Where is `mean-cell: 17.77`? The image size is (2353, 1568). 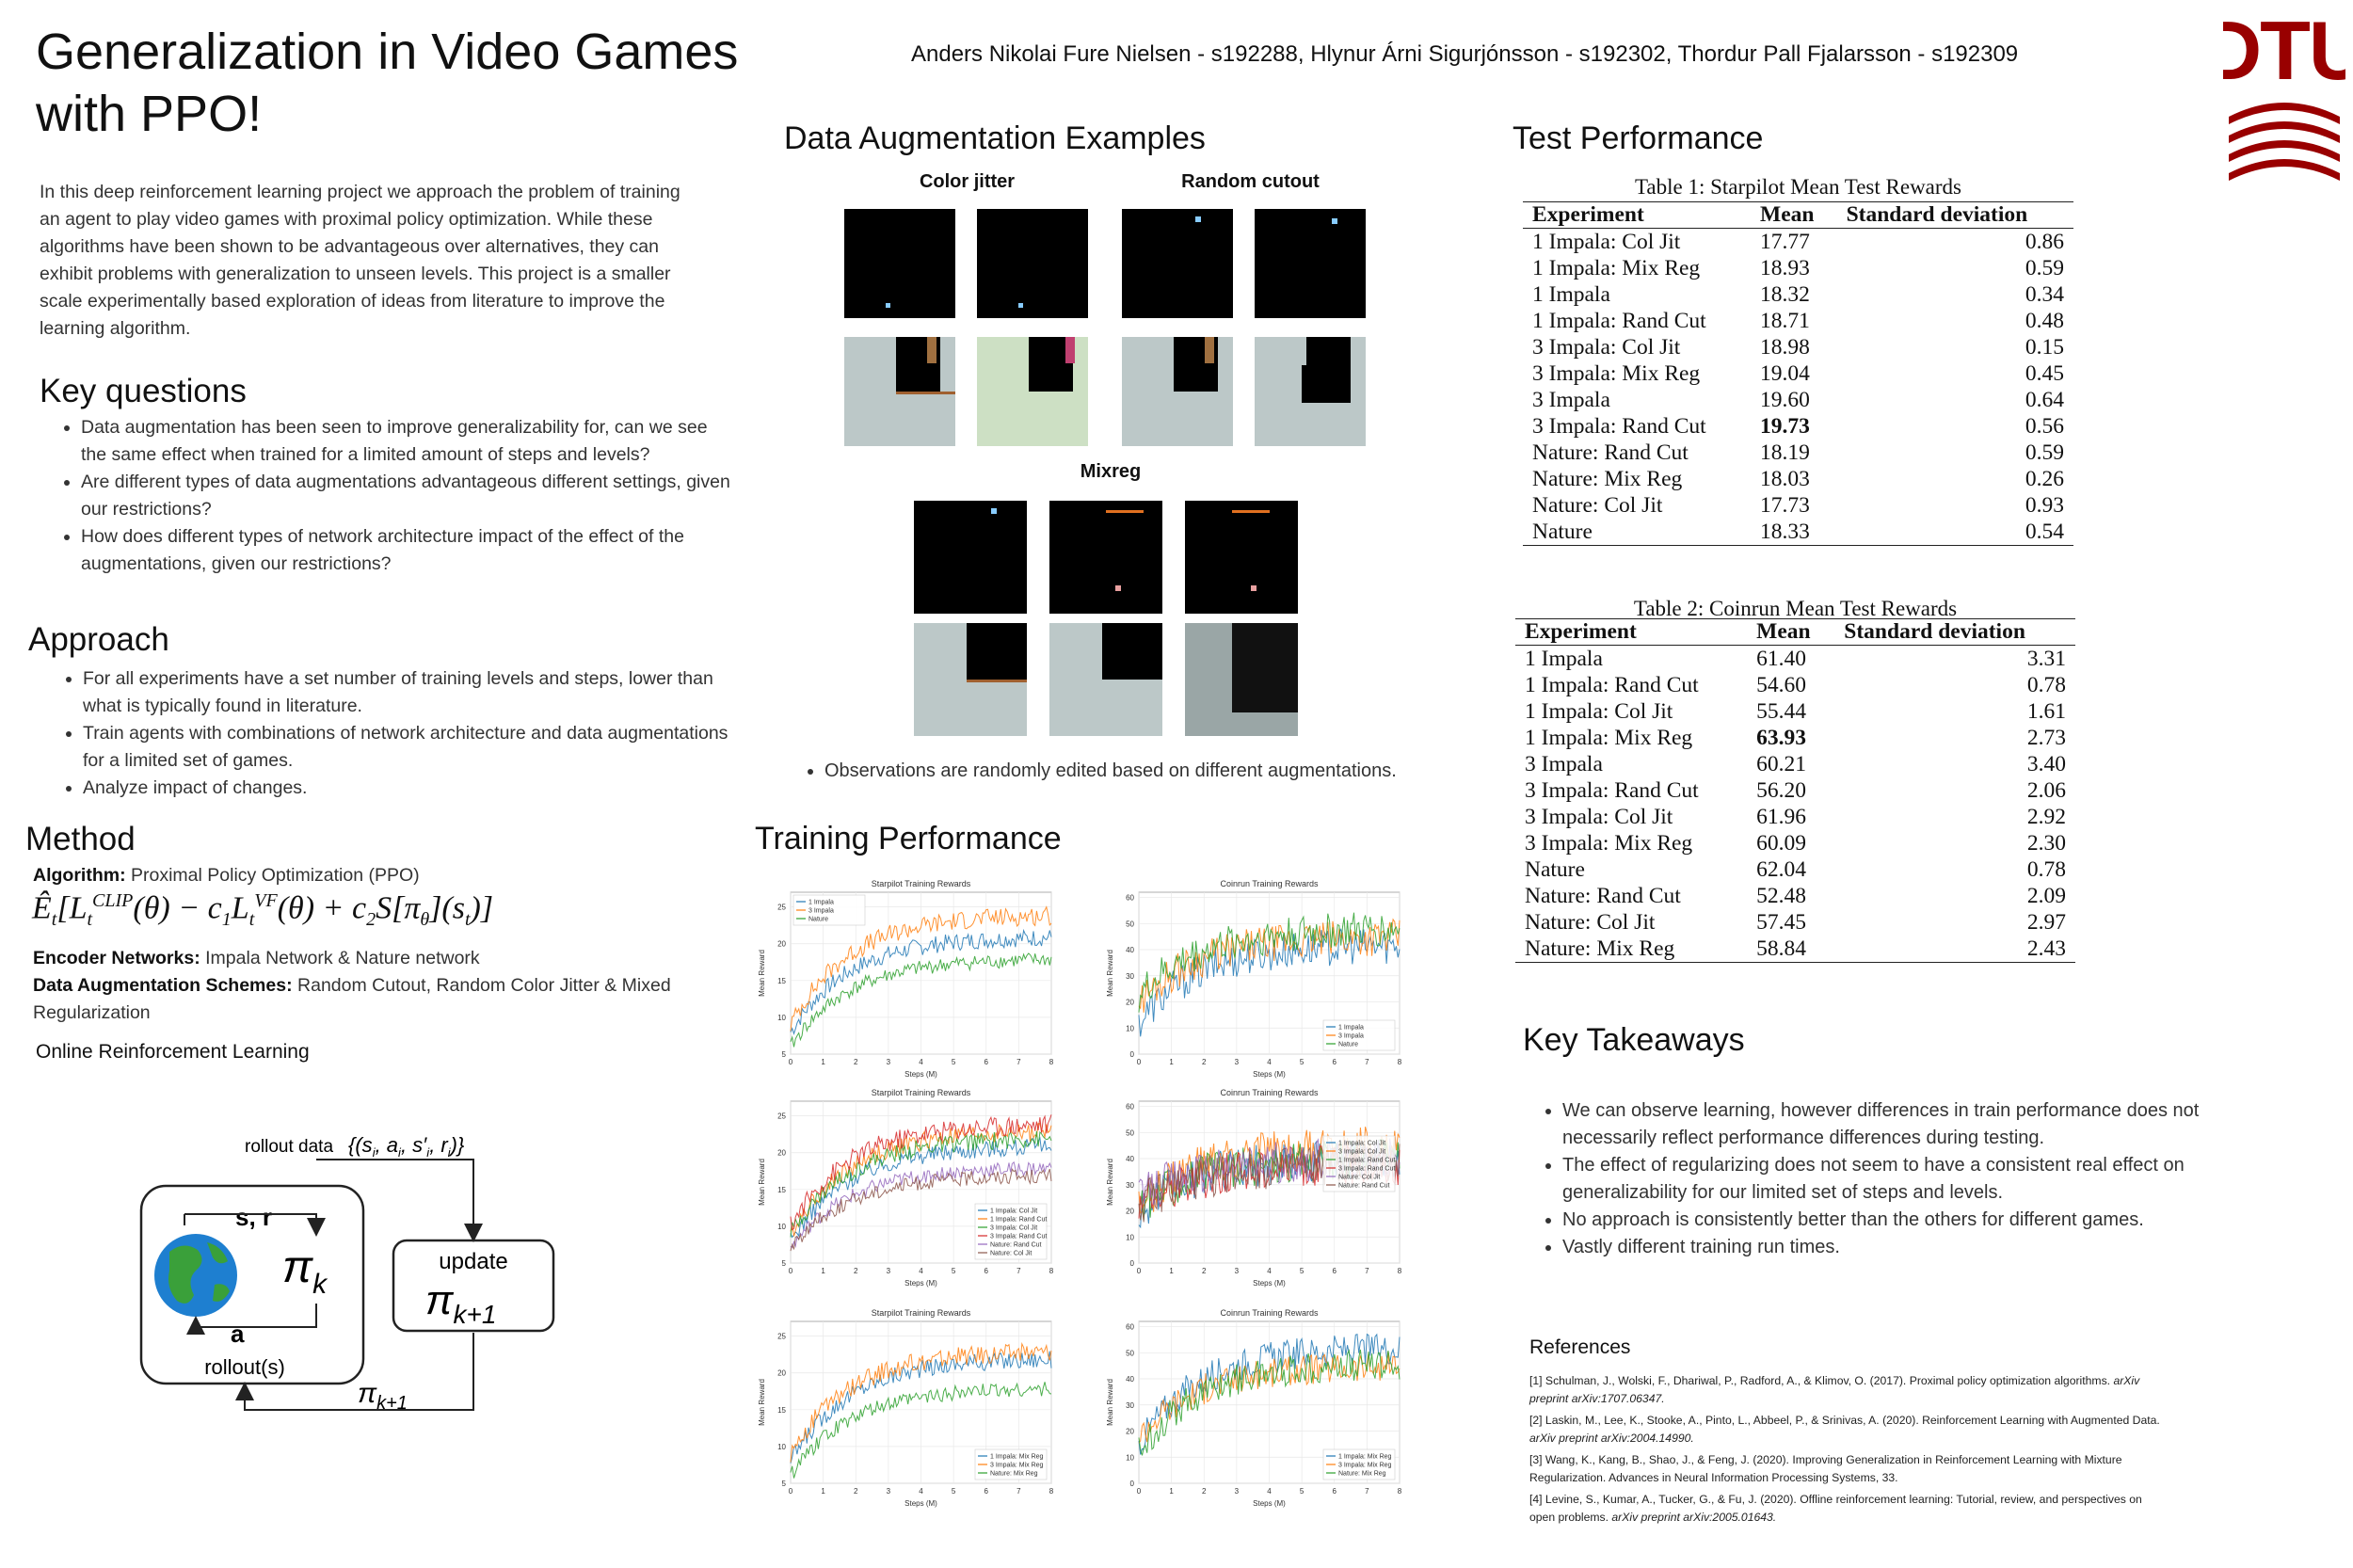
mean-cell: 17.77 is located at coordinates (1785, 242).